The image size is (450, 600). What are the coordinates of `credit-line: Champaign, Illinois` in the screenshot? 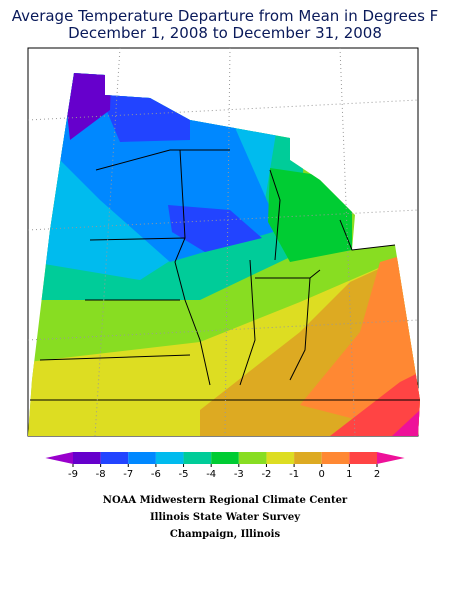 It's located at (225, 534).